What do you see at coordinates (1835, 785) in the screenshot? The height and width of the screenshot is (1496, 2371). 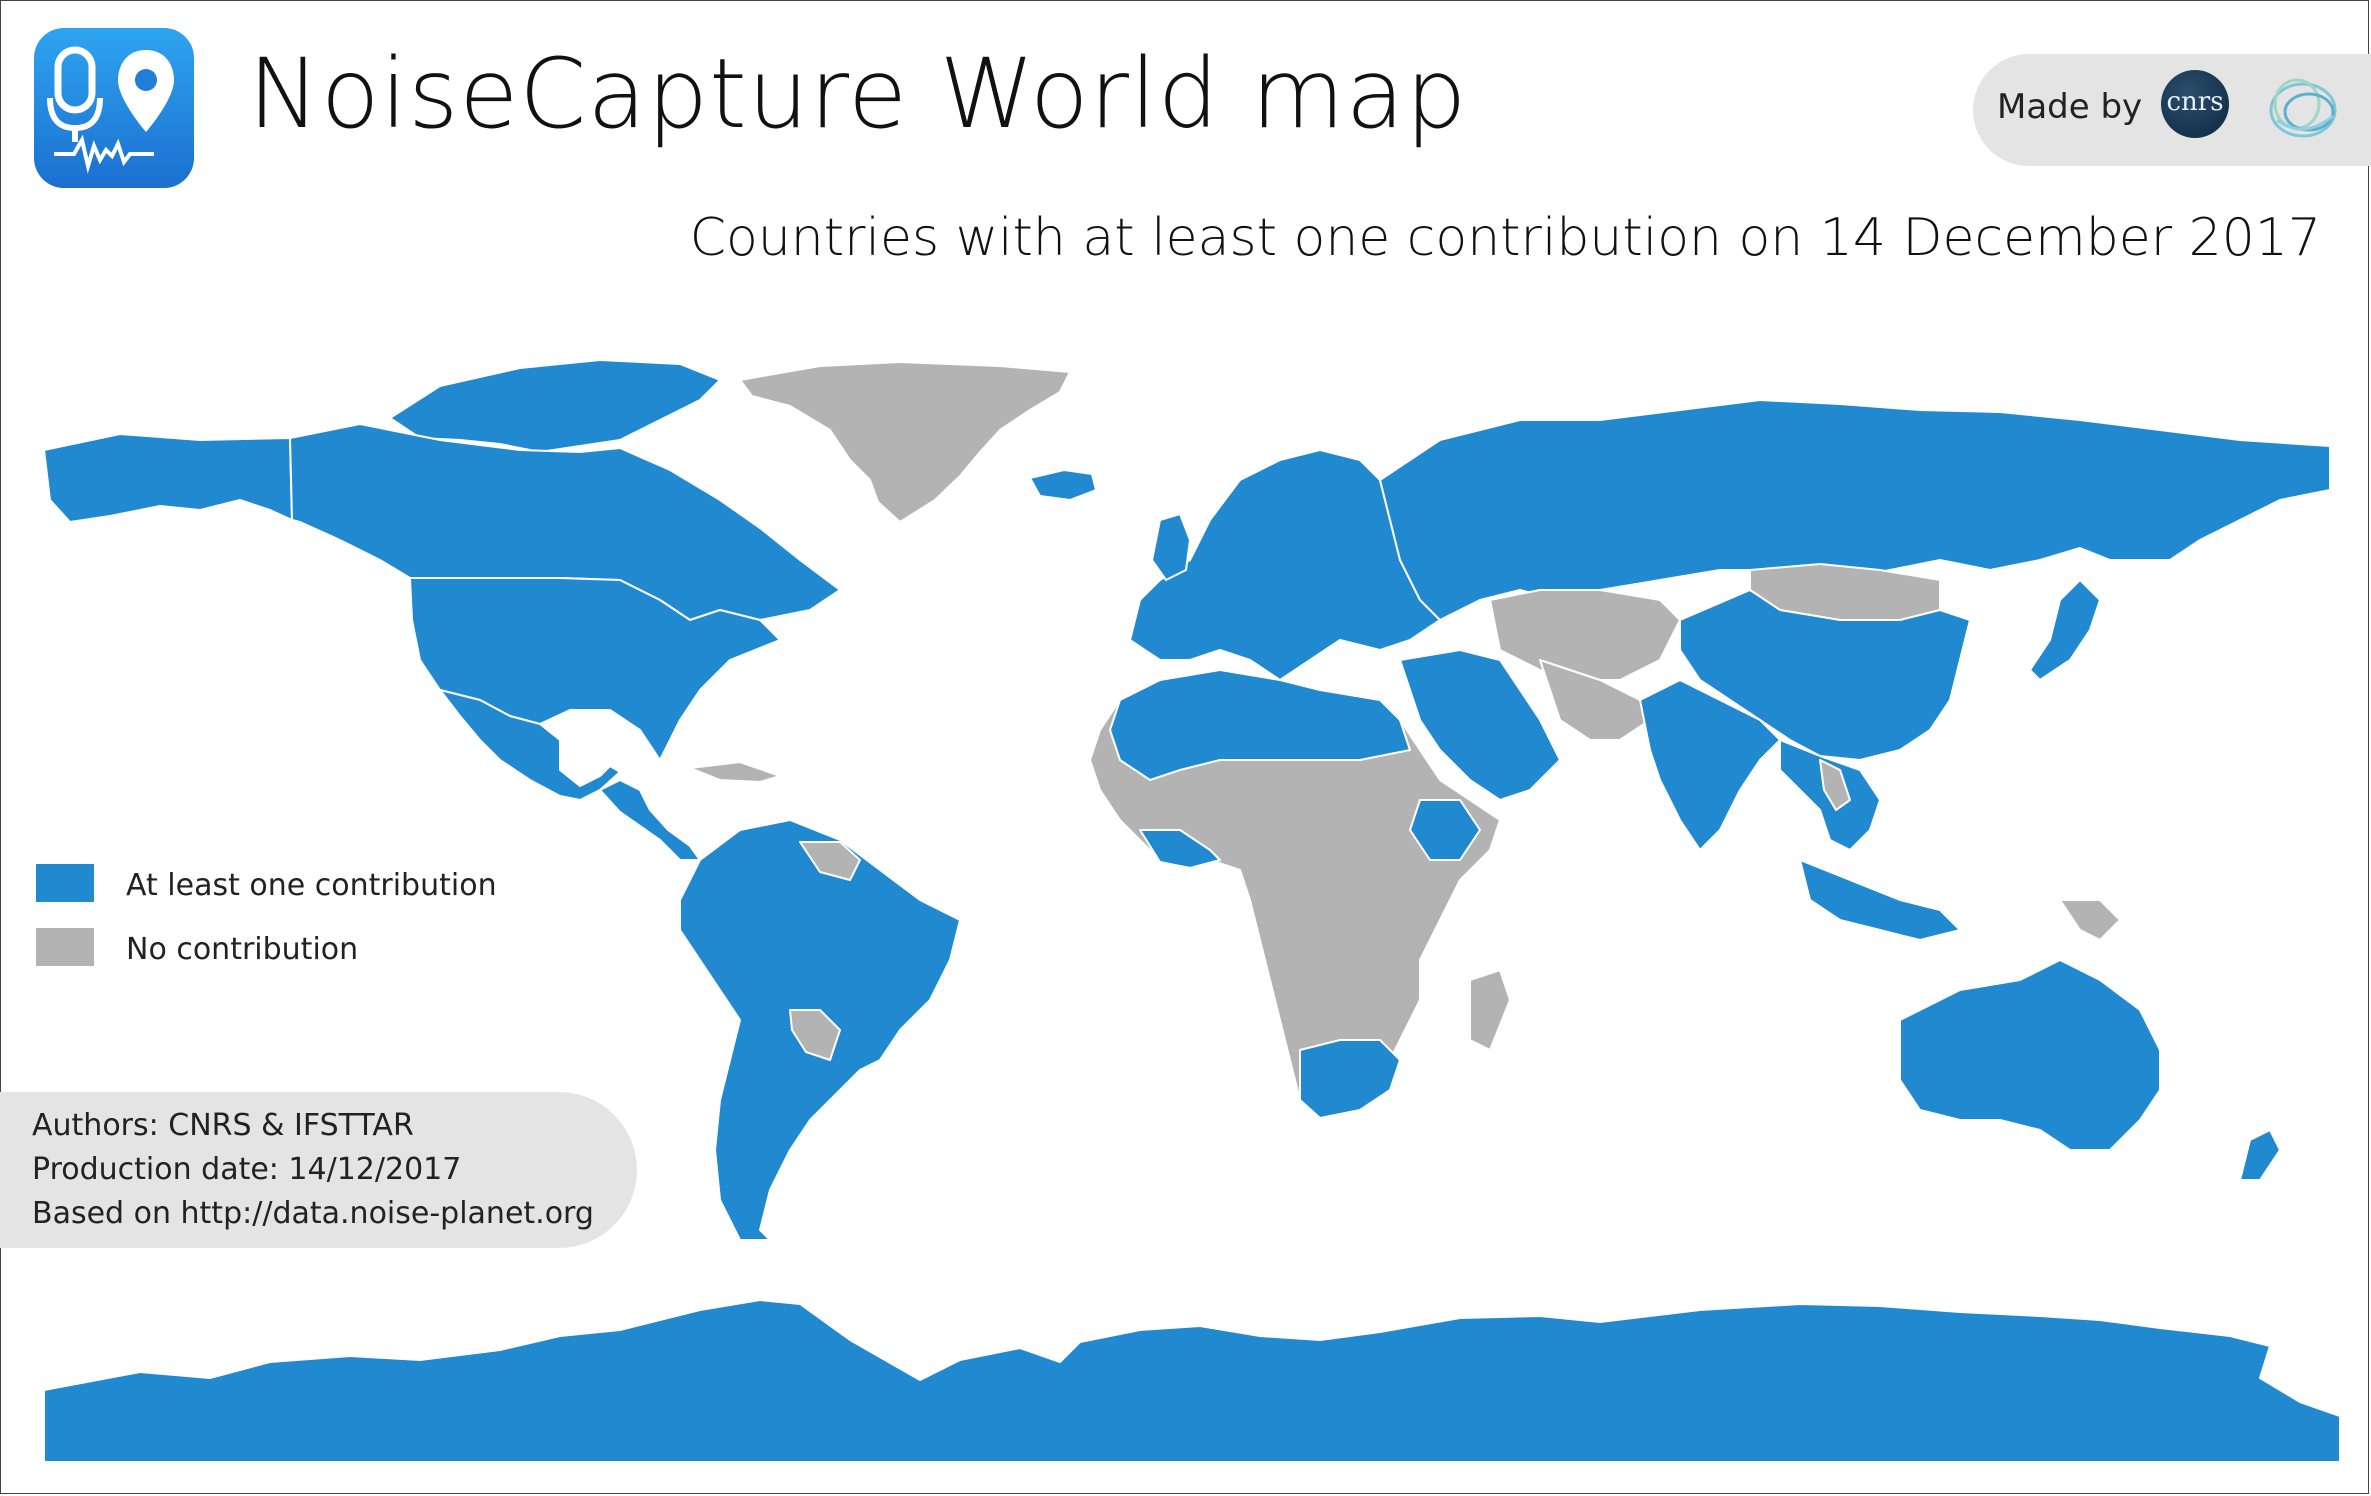 I see `laos-cambodia` at bounding box center [1835, 785].